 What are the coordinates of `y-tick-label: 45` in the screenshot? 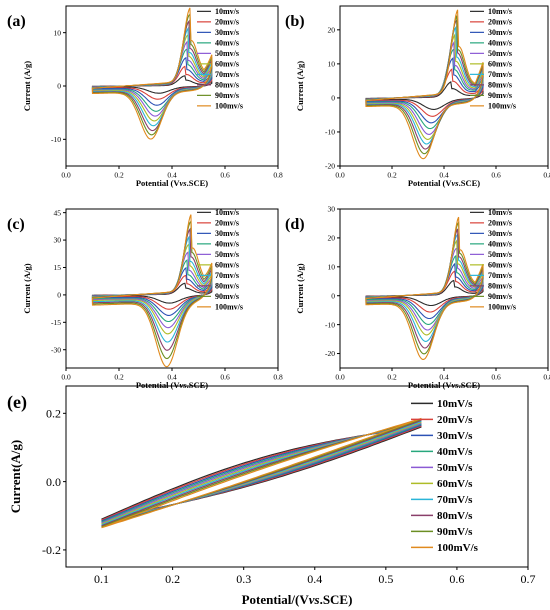 It's located at (58, 212).